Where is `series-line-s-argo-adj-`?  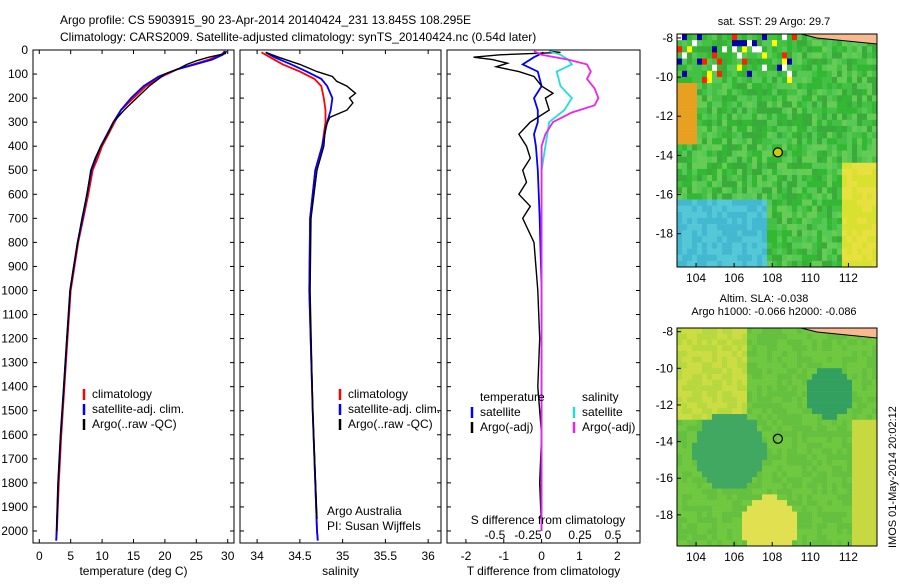
series-line-s-argo-adj- is located at coordinates (566, 290).